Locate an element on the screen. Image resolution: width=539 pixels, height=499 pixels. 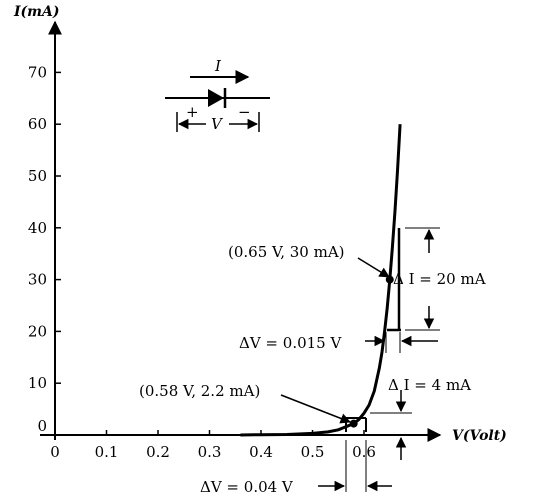
y-tick-label: 0 is located at coordinates (42, 426).